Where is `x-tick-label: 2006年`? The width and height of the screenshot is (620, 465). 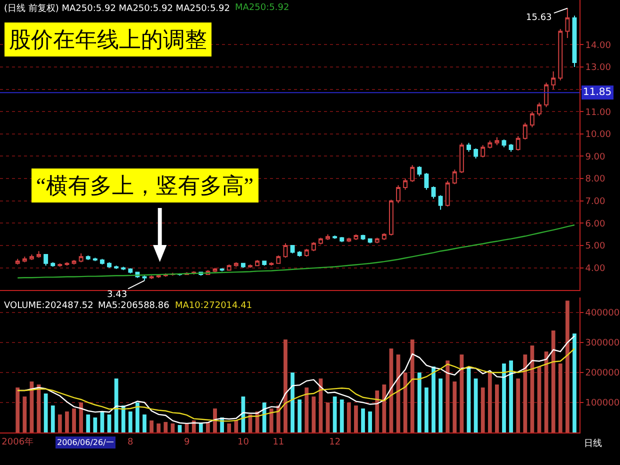
x-tick-label: 2006年 is located at coordinates (18, 442).